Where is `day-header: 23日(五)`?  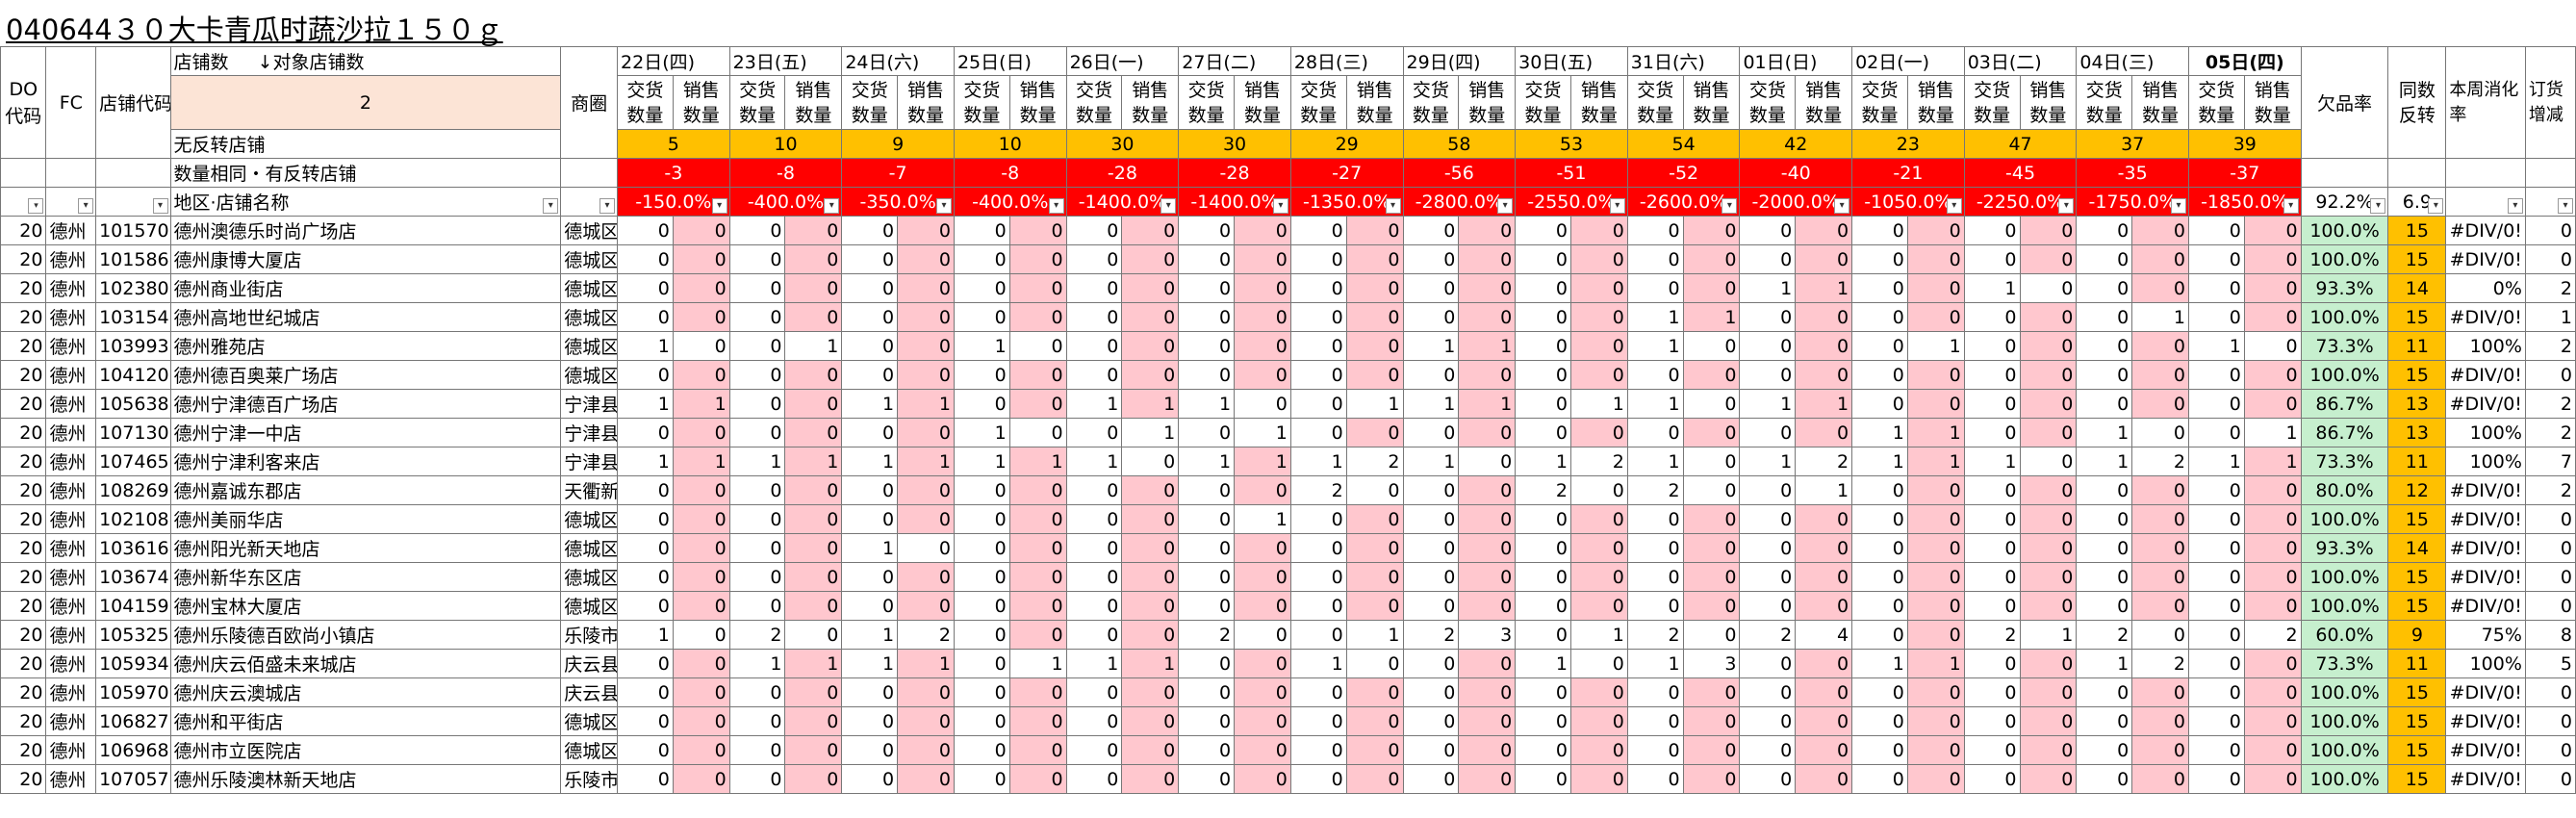 day-header: 23日(五) is located at coordinates (785, 61).